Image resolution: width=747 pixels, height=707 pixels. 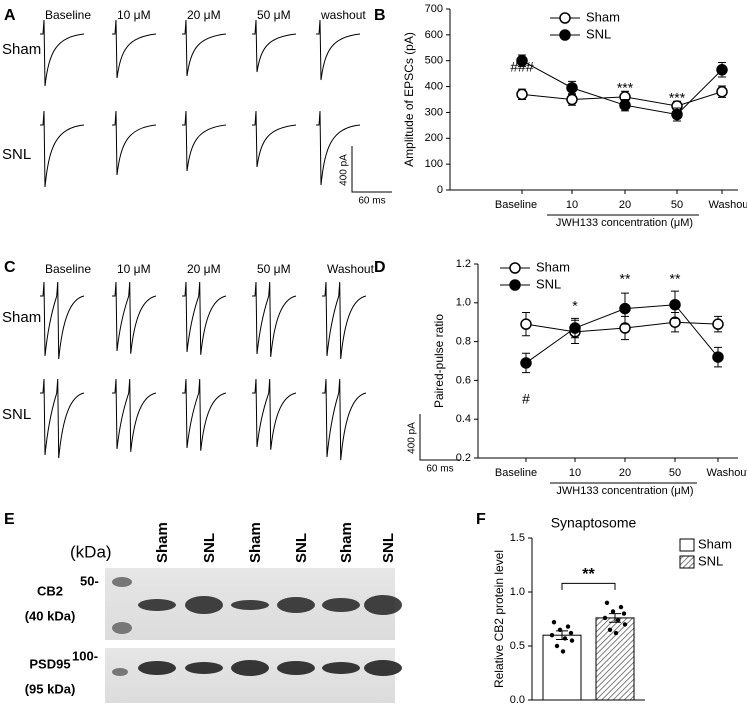 I want to click on y-axis-label: Paired-pulse ratio, so click(x=439, y=361).